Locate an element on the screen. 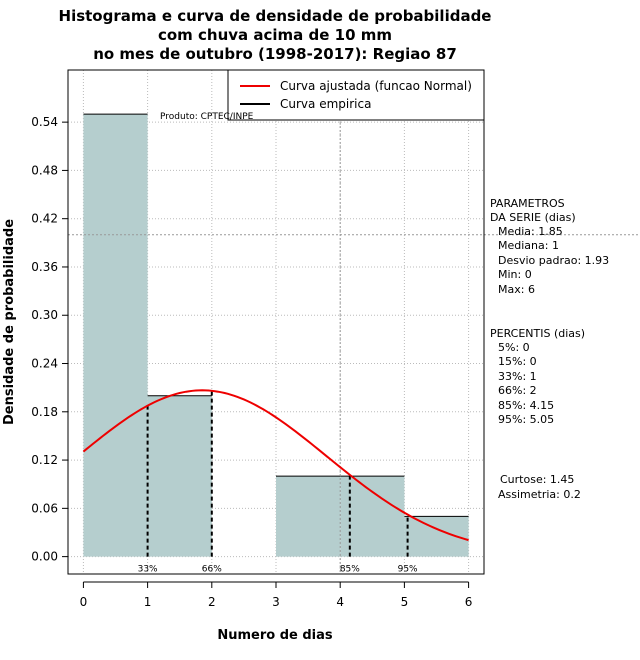  y-tick-label: 0.24 is located at coordinates (44, 364).